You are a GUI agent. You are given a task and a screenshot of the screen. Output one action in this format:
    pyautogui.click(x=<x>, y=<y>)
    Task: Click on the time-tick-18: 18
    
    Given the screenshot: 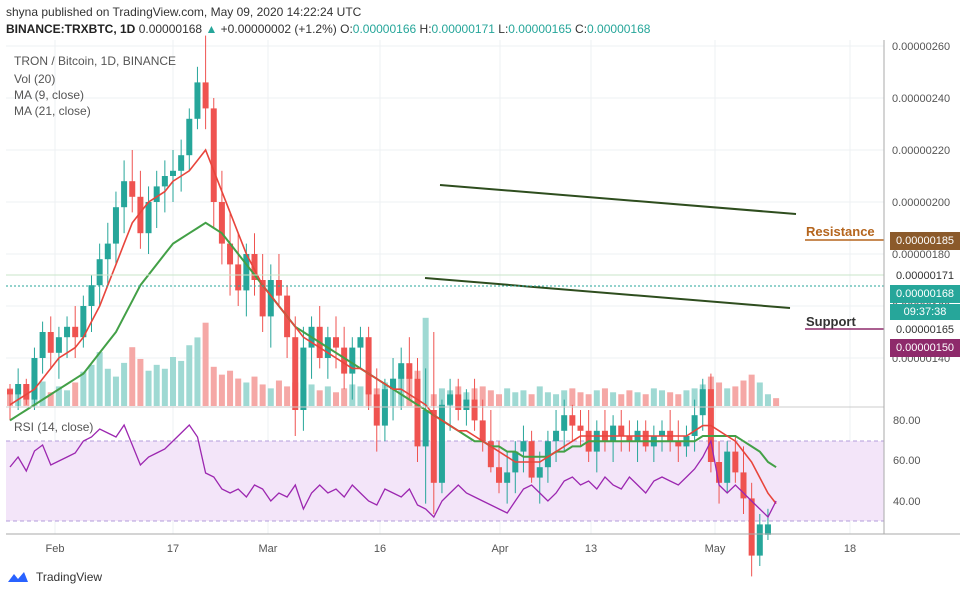 What is the action you would take?
    pyautogui.click(x=850, y=549)
    